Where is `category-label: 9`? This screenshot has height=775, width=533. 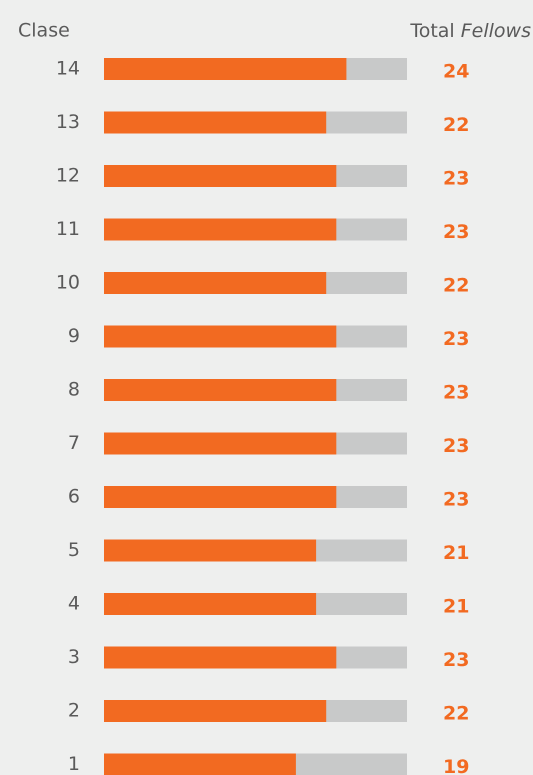
category-label: 9 is located at coordinates (74, 336).